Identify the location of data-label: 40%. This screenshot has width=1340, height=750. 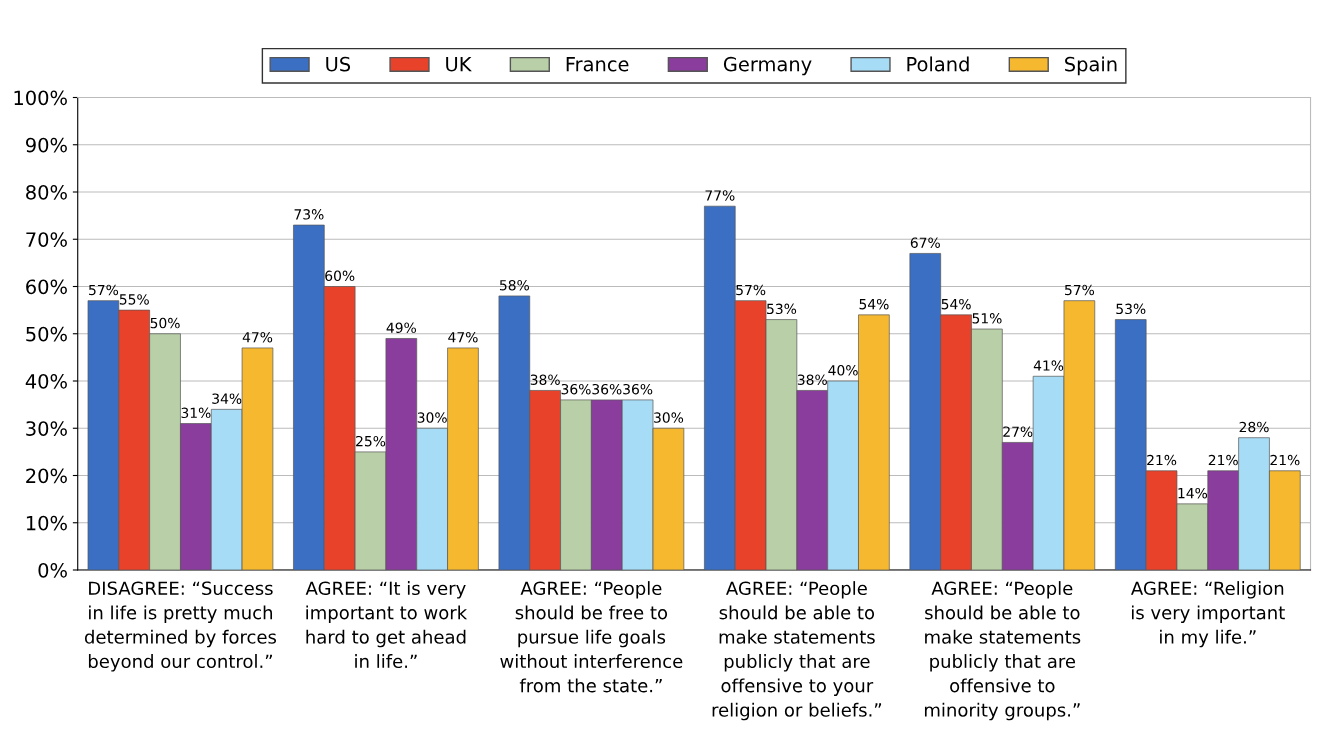
(843, 370).